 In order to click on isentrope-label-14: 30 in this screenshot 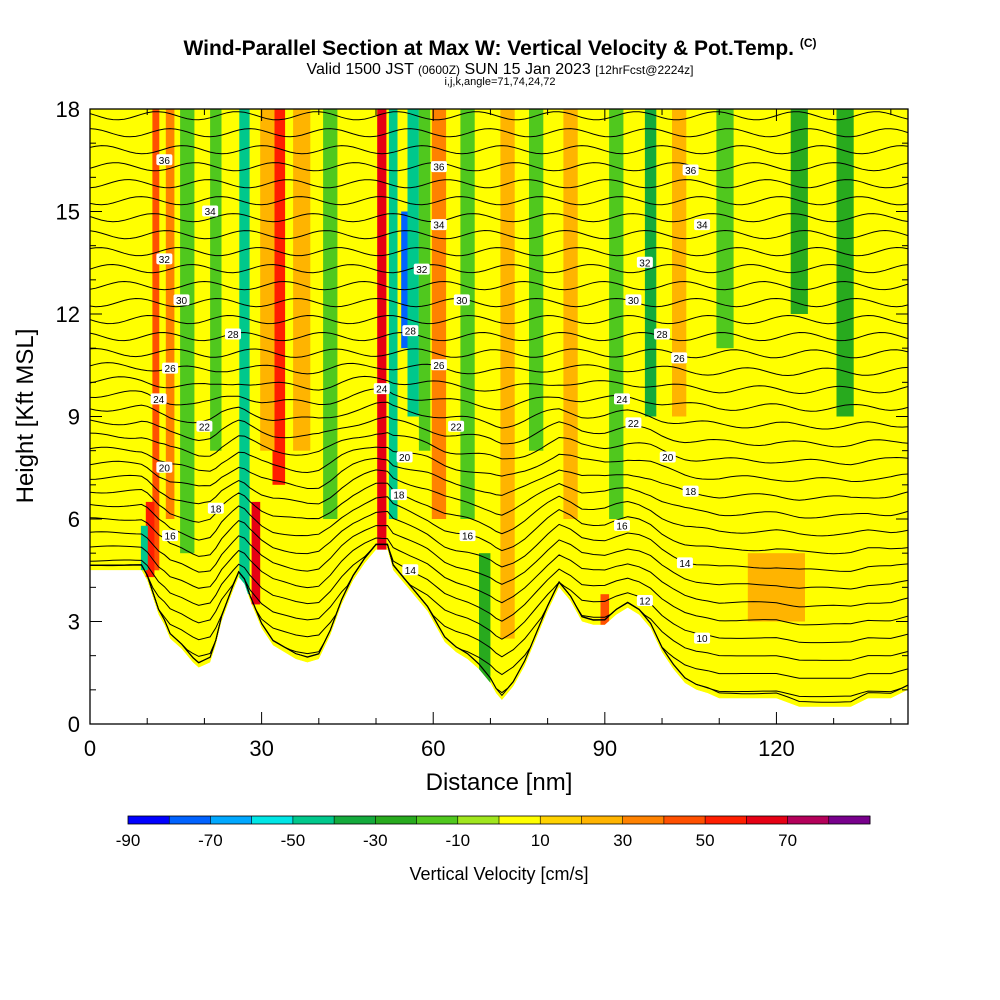, I will do `click(461, 300)`.